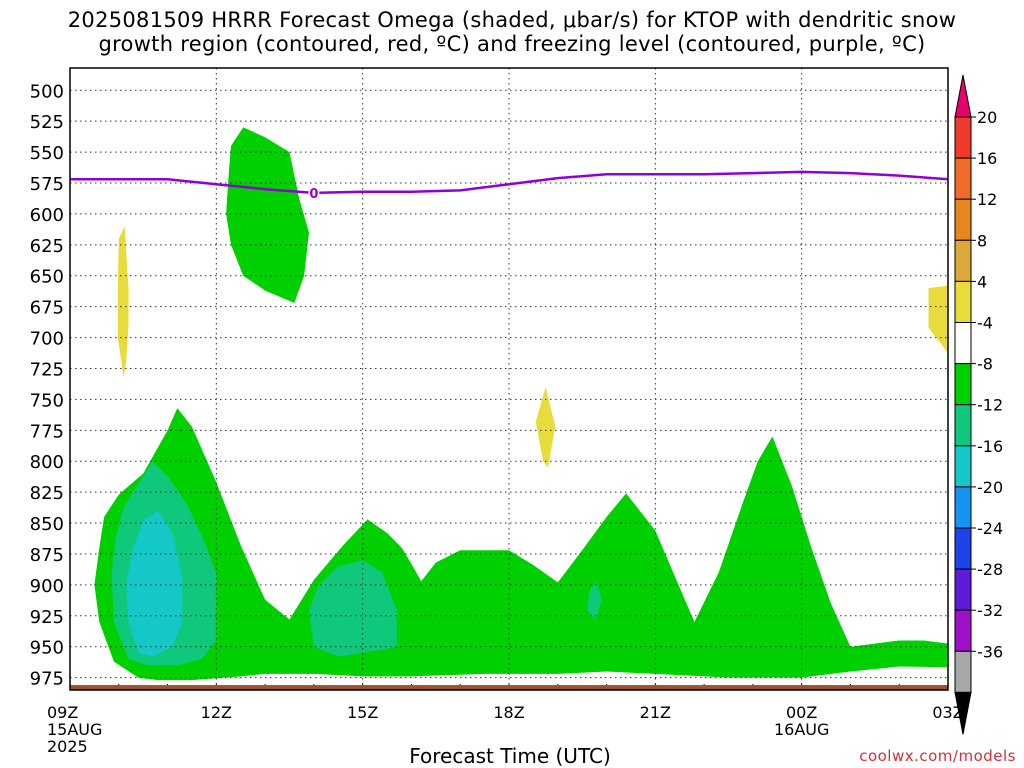 Image resolution: width=1024 pixels, height=768 pixels. What do you see at coordinates (801, 712) in the screenshot?
I see `x-tick-label: 00Z` at bounding box center [801, 712].